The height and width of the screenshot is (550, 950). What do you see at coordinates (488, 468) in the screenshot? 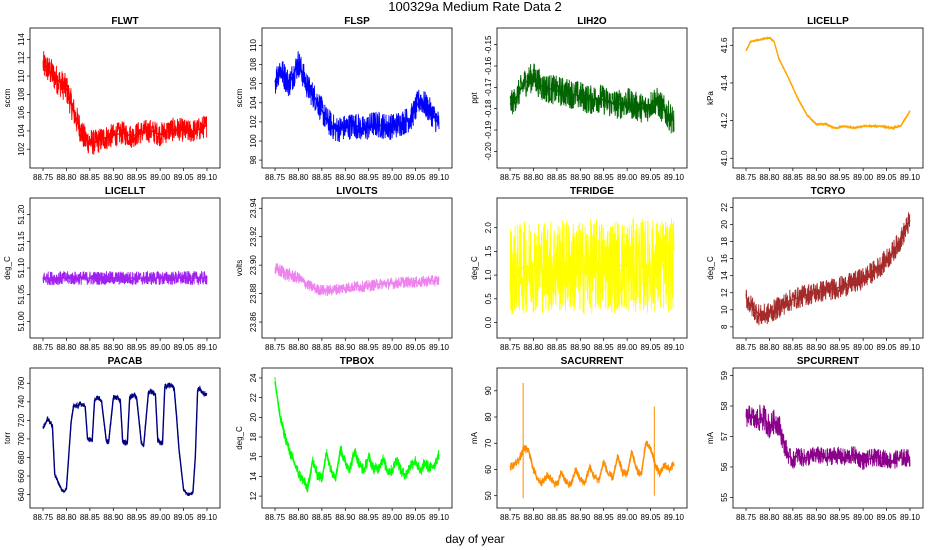
I see `y-tick-label: 60` at bounding box center [488, 468].